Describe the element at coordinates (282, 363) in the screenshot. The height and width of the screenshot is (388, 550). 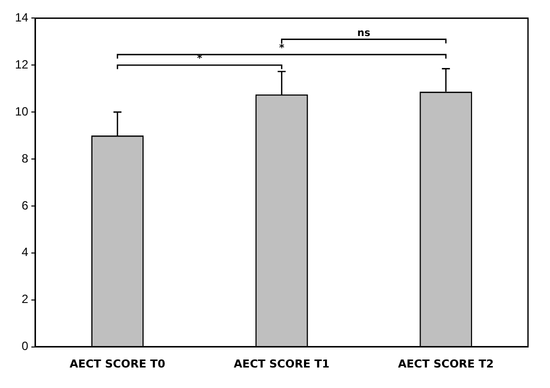
I see `x-tick-label: AECT SCORE T1` at that location.